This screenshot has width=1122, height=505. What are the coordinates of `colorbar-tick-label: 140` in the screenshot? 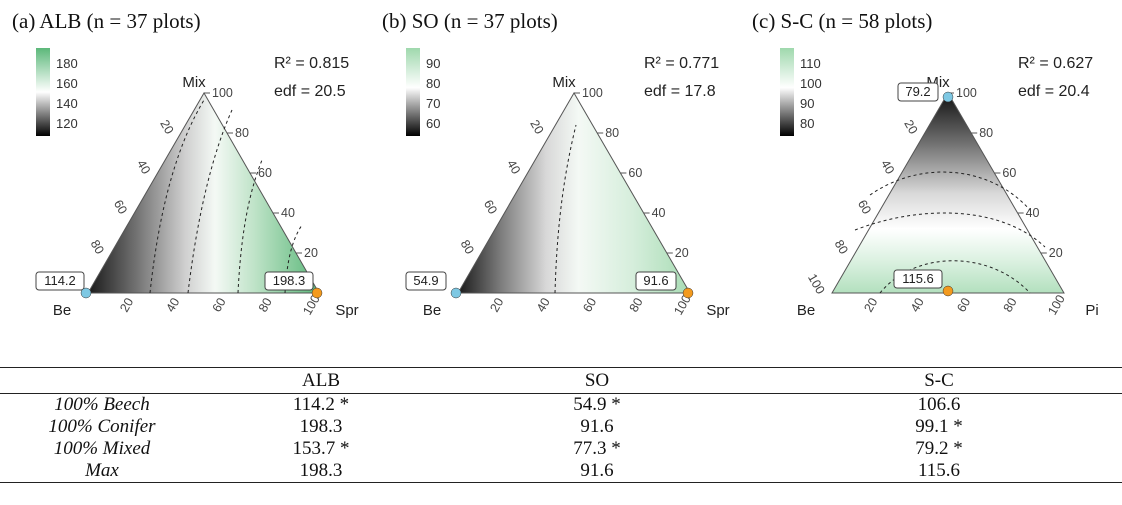 It's located at (67, 103).